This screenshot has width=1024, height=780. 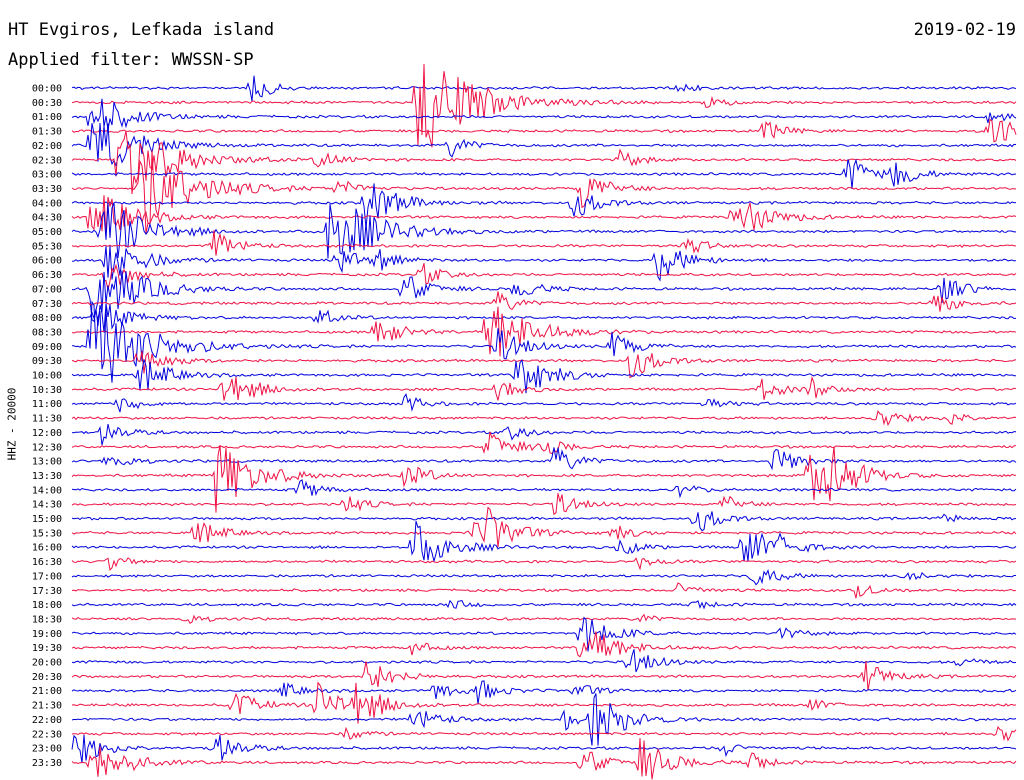 What do you see at coordinates (47, 648) in the screenshot?
I see `row-label: 19:30` at bounding box center [47, 648].